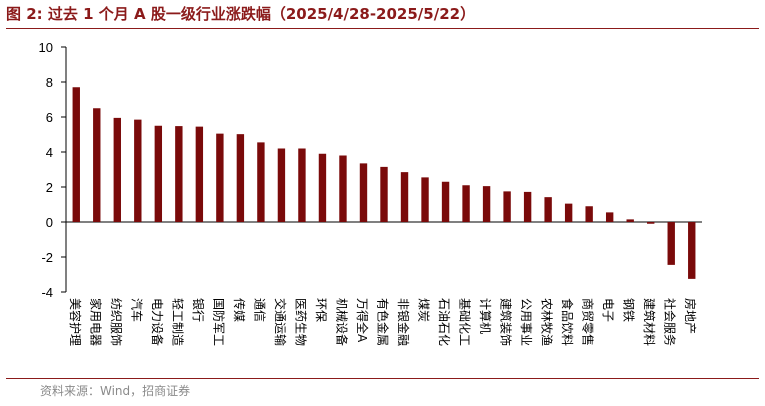 This screenshot has height=406, width=765. Describe the element at coordinates (341, 322) in the screenshot. I see `x-tick-label: 机械设备` at that location.